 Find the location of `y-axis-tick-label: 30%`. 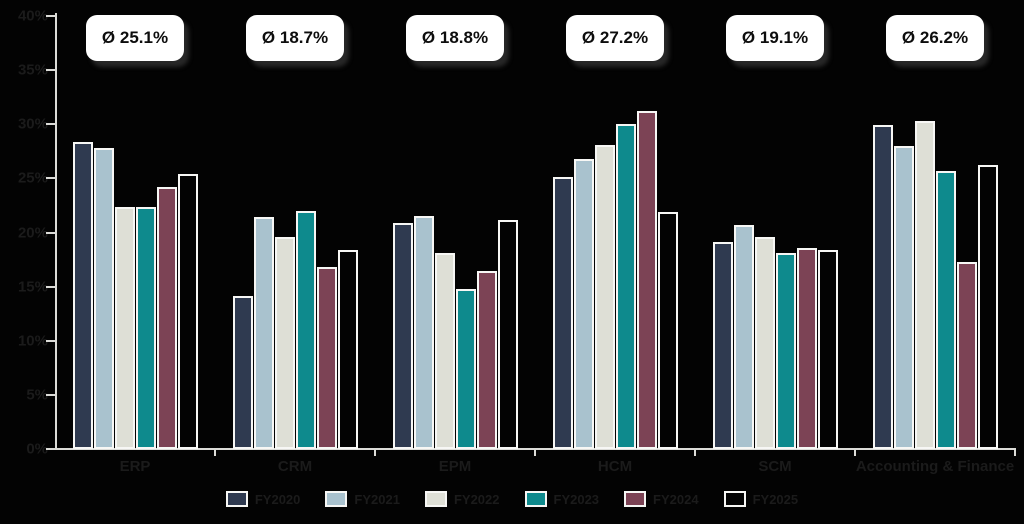

y-axis-tick-label: 30% is located at coordinates (32, 124).